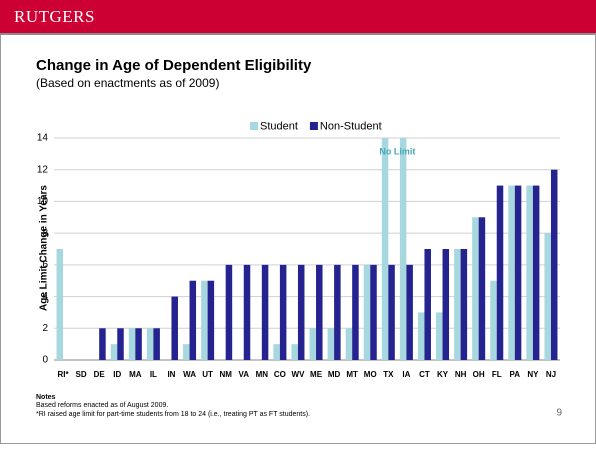 The height and width of the screenshot is (449, 596). Describe the element at coordinates (243, 374) in the screenshot. I see `x-tick-label: VA` at that location.